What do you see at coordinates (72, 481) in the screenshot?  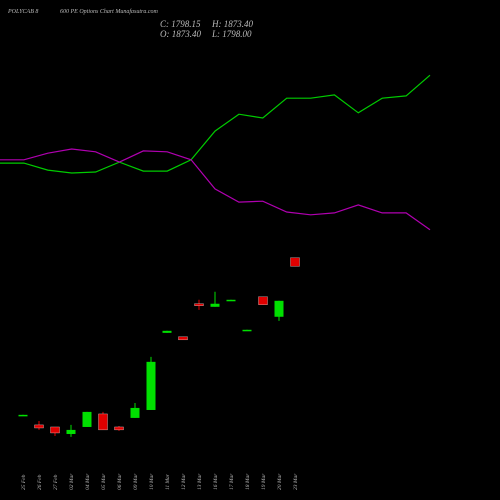 I see `x-tick-label: 02 Mar` at bounding box center [72, 481].